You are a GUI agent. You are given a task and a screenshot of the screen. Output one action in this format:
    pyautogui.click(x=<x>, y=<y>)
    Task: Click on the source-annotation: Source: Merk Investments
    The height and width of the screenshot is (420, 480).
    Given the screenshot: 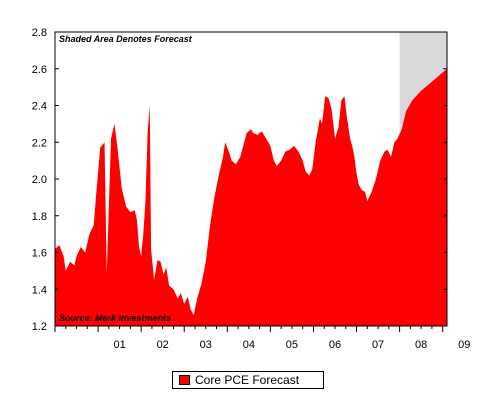 What is the action you would take?
    pyautogui.click(x=115, y=318)
    